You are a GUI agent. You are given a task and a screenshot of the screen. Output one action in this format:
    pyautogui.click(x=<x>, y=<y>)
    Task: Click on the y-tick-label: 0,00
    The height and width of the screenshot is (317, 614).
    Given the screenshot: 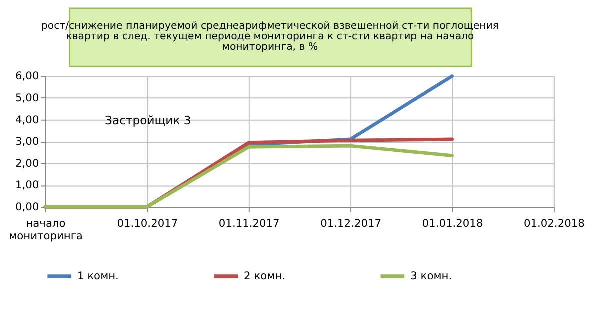 What is the action you would take?
    pyautogui.click(x=28, y=207)
    